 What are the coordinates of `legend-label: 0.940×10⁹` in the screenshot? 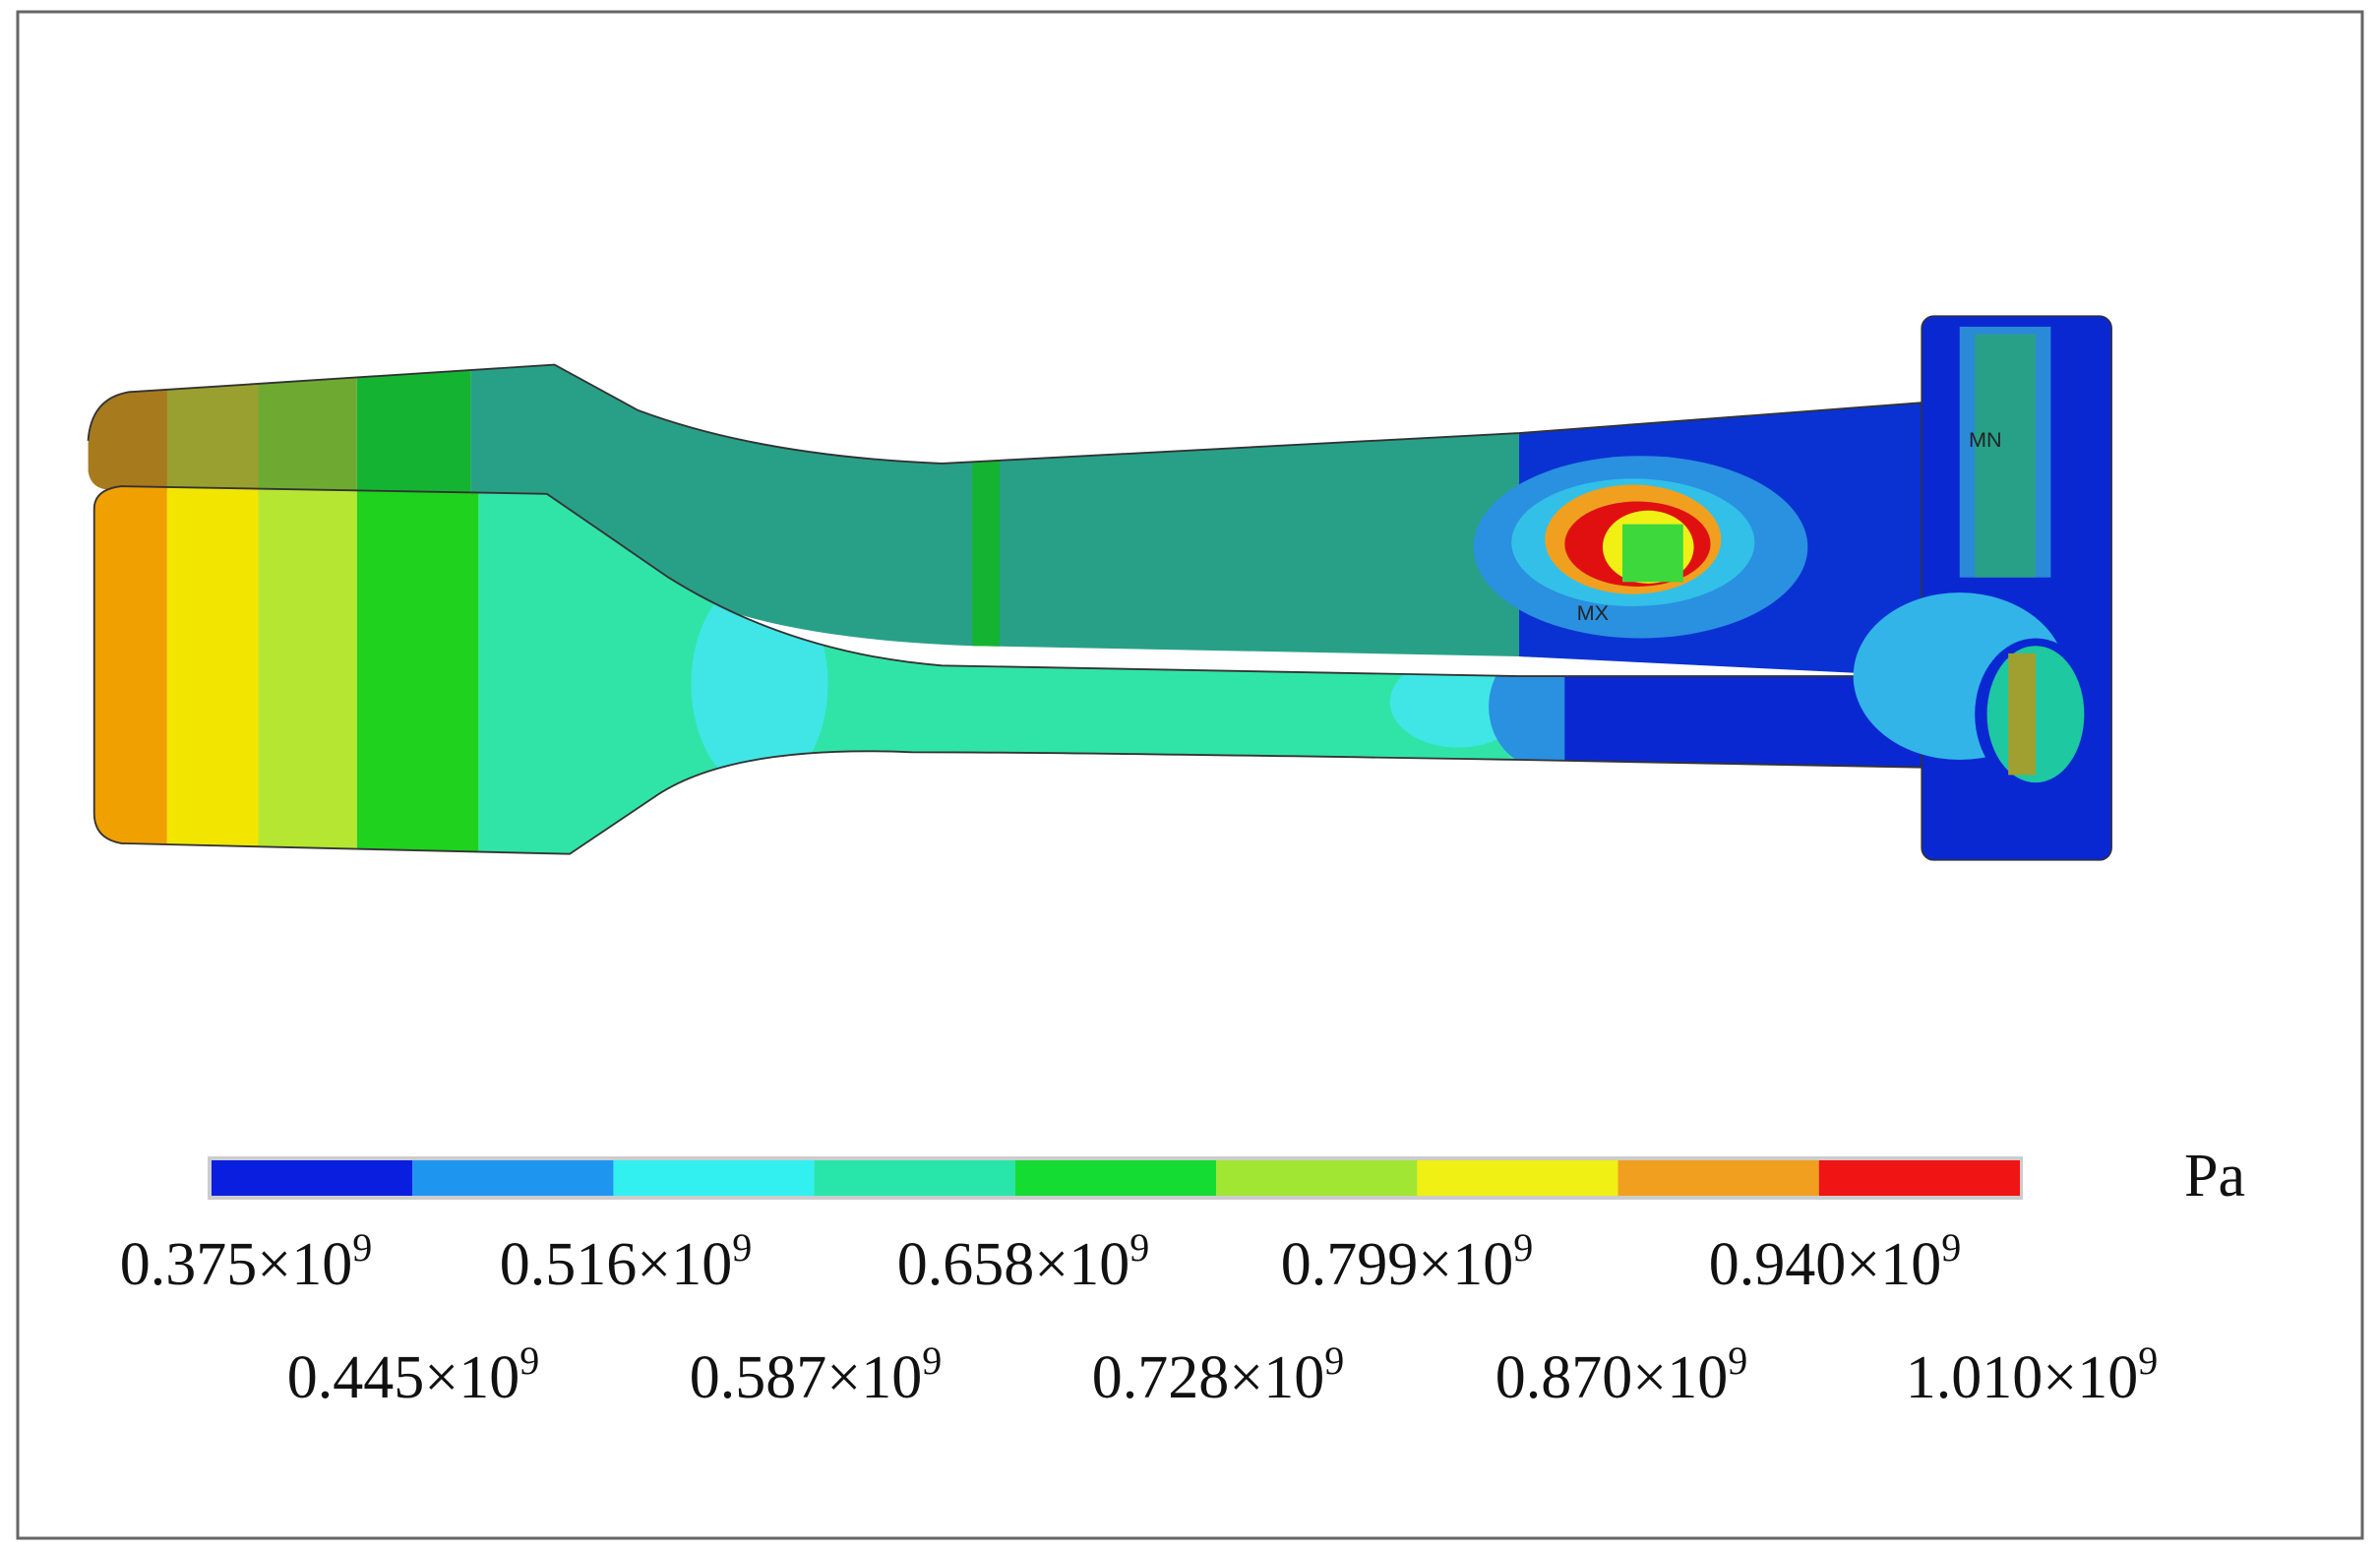 It's located at (1835, 1261).